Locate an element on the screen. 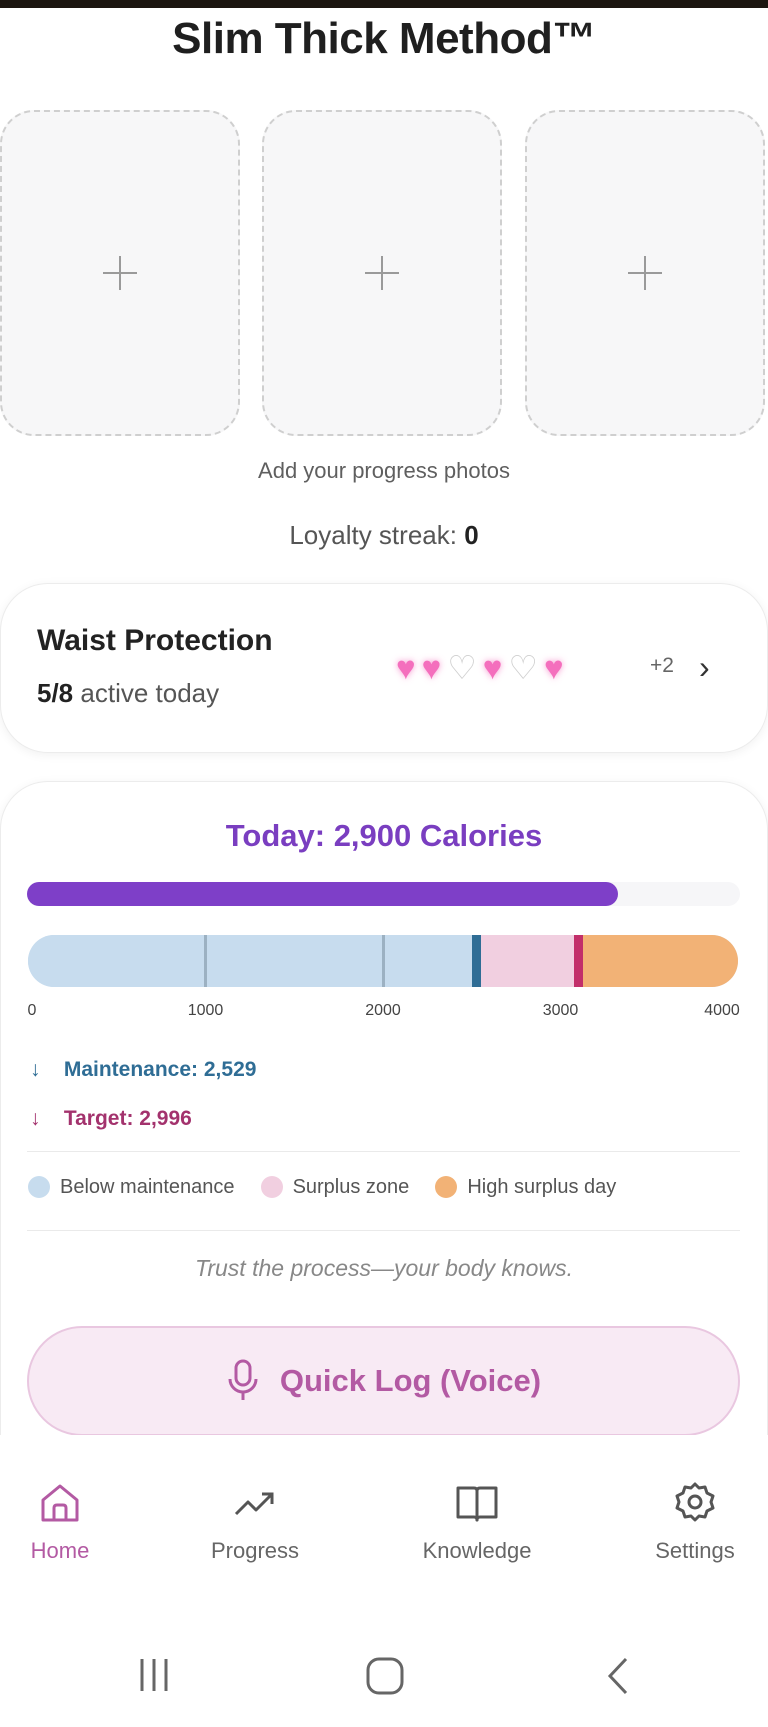 The height and width of the screenshot is (1727, 768). nav-home: Home is located at coordinates (75, 1522).